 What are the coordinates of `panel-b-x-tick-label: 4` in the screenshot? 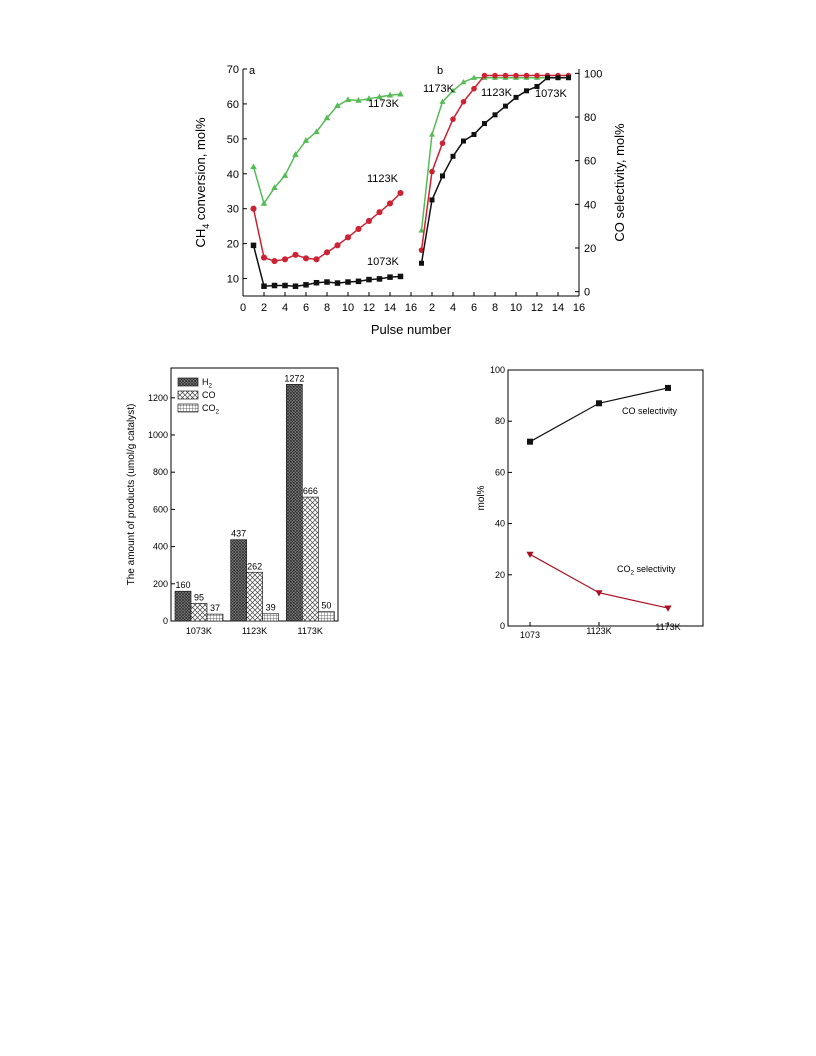 It's located at (453, 308).